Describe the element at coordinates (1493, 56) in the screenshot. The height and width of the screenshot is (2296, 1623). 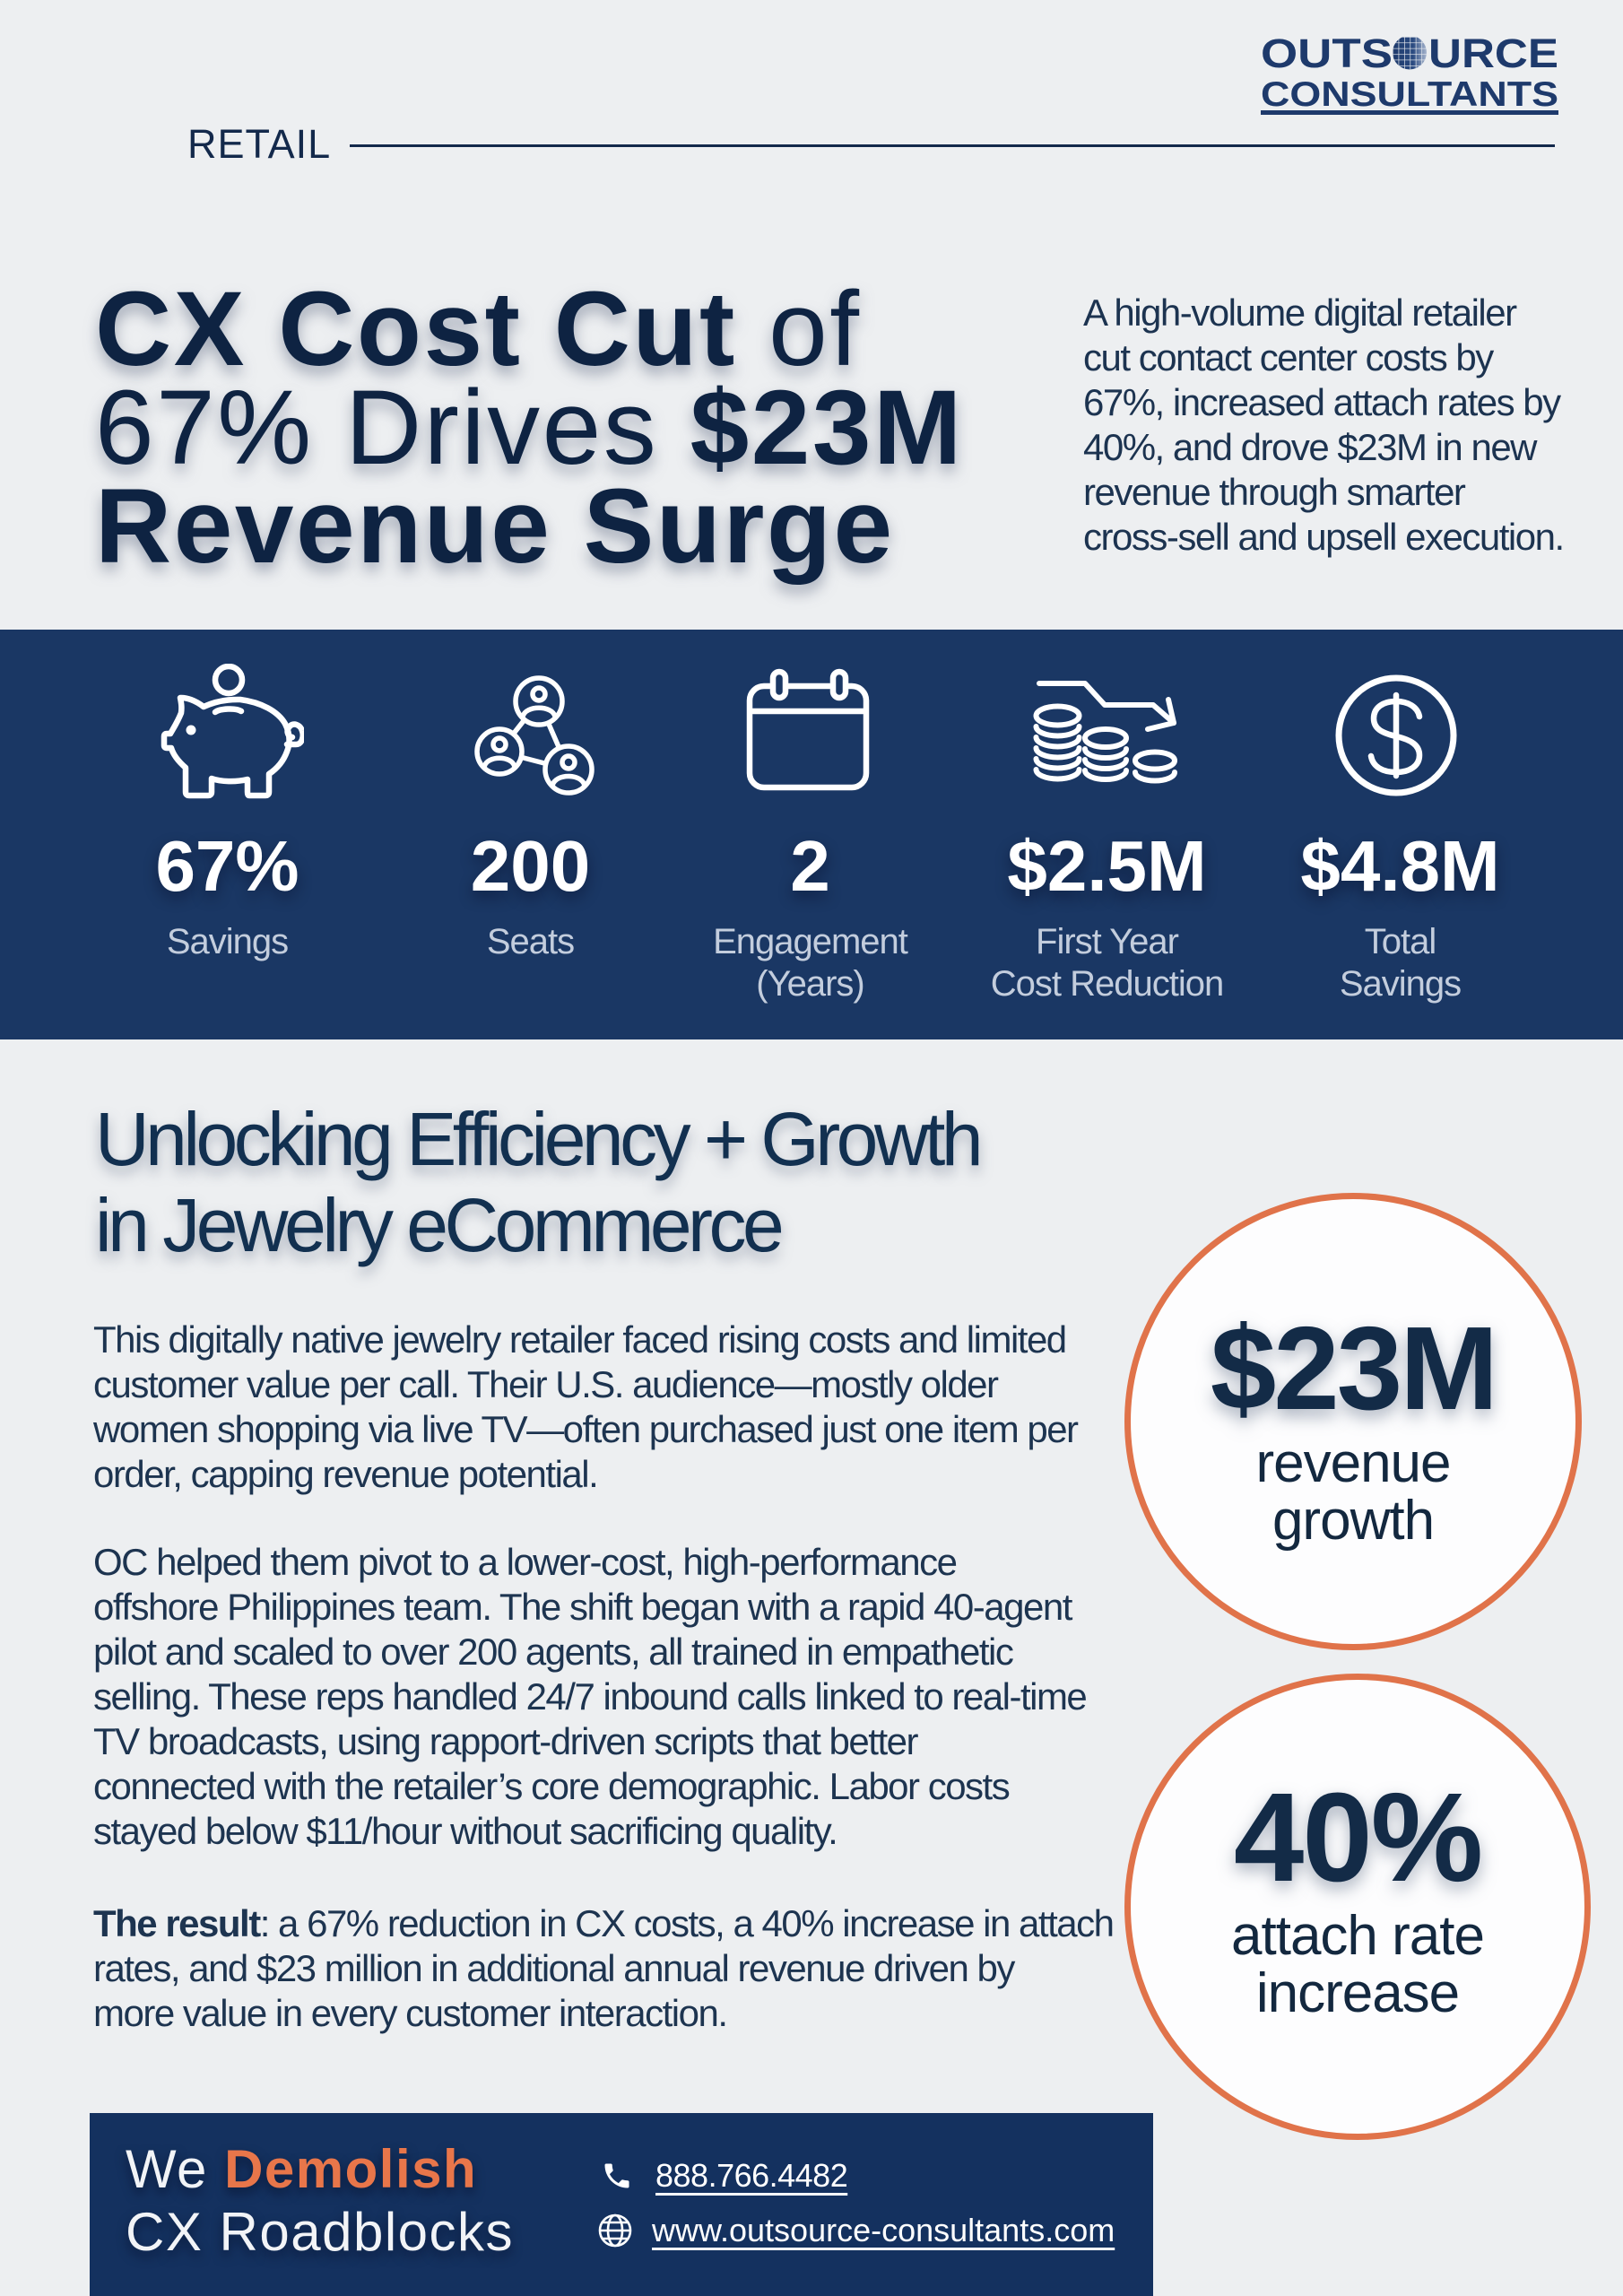
I see `svg-text: URCE` at that location.